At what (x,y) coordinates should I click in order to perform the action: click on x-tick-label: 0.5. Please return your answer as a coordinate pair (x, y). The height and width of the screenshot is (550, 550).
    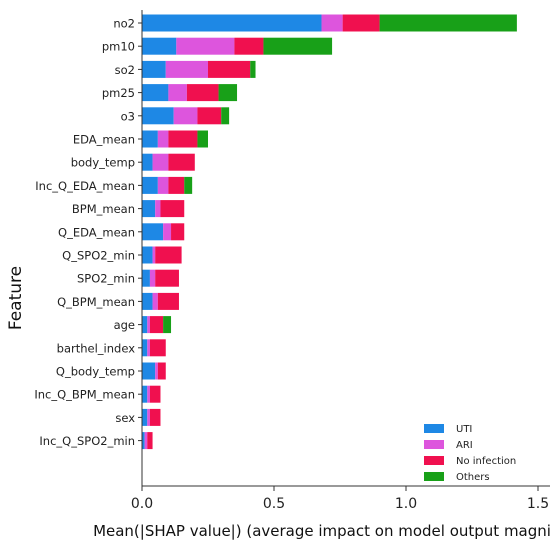
    Looking at the image, I should click on (274, 504).